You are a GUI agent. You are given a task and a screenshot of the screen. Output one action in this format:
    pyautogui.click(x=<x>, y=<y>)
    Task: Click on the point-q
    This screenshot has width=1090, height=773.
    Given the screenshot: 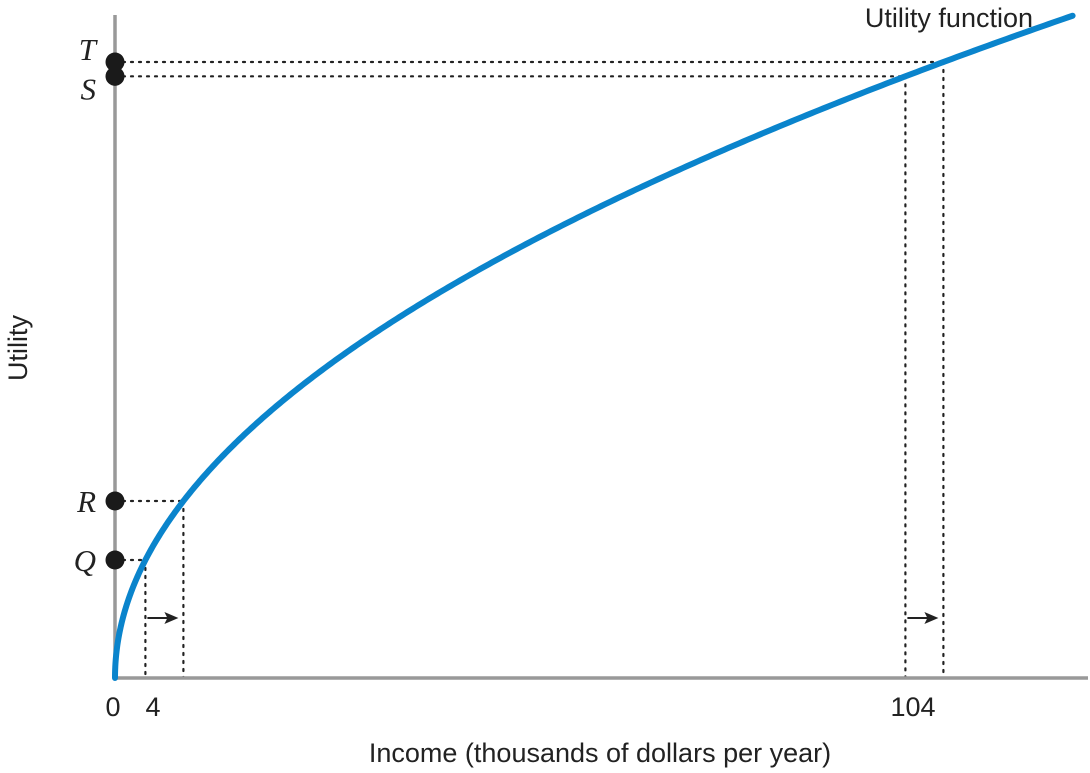 What is the action you would take?
    pyautogui.click(x=115, y=560)
    